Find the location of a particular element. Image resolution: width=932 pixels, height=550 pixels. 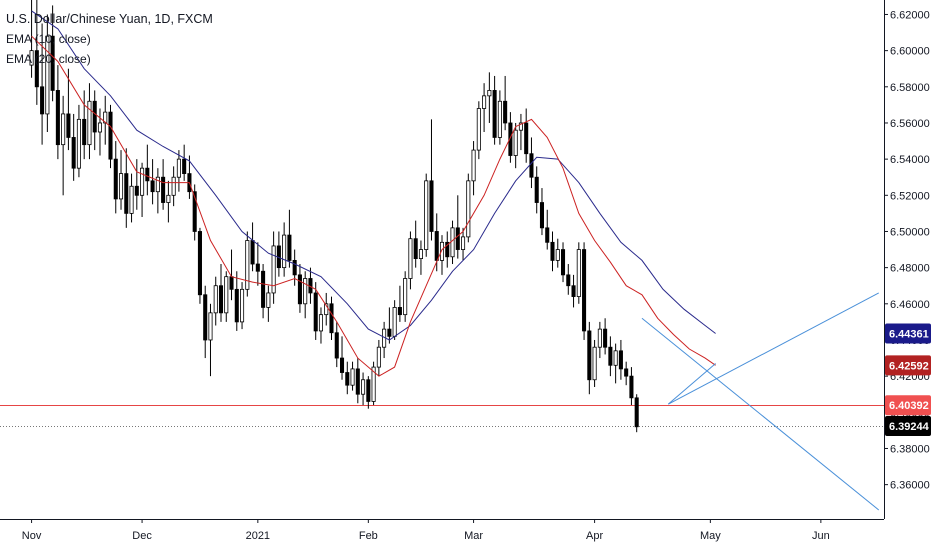

x-axis-ticks: Nov Dec 2021 Feb Mar Apr May Jun is located at coordinates (426, 530).